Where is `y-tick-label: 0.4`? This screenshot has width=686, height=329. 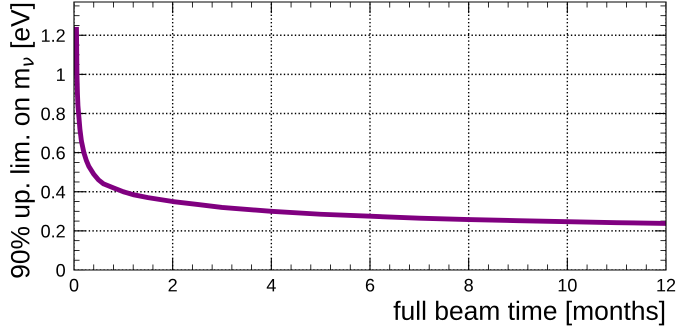 y-tick-label: 0.4 is located at coordinates (53, 192).